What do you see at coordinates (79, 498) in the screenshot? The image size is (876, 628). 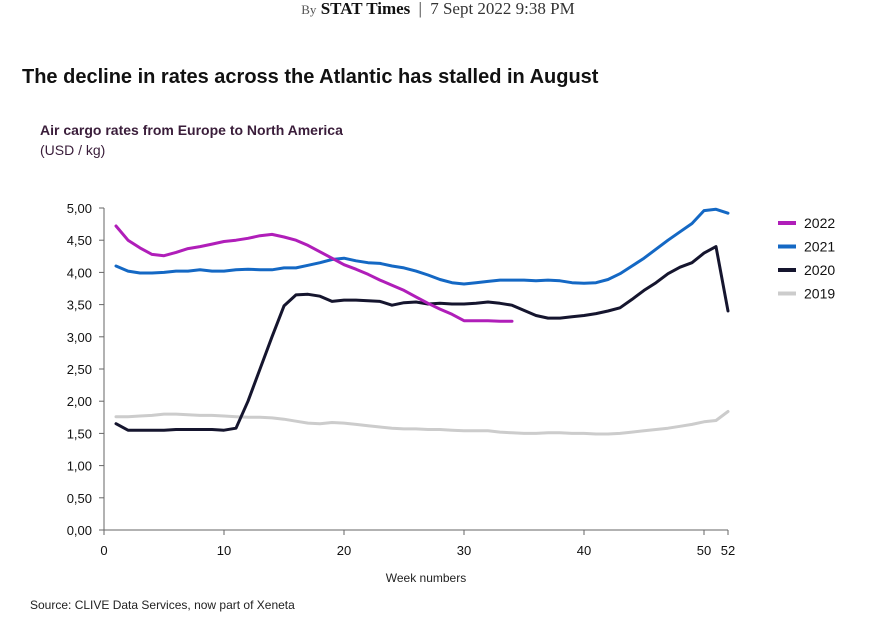 I see `y-tick-label: 0,50` at bounding box center [79, 498].